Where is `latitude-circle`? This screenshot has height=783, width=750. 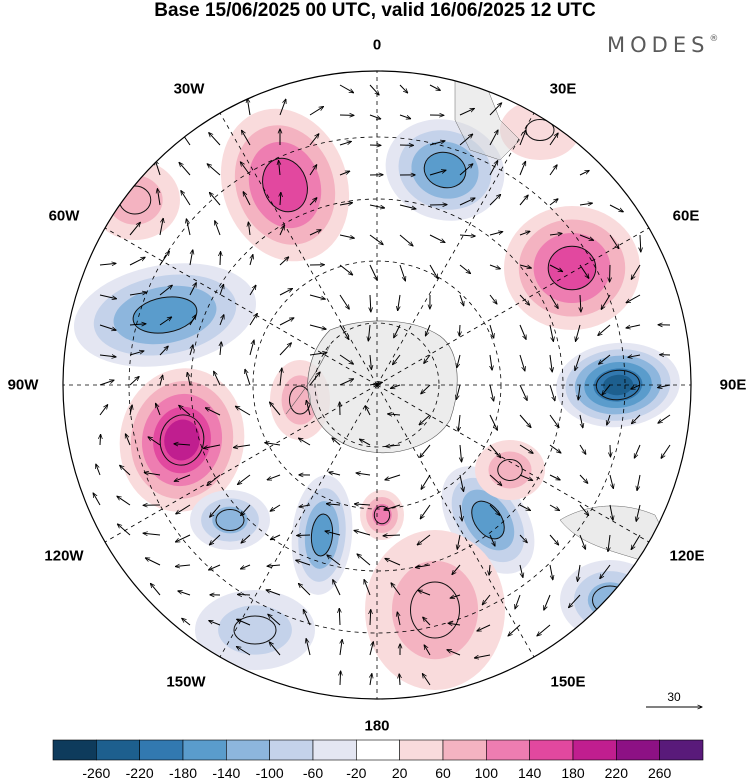
latitude-circle is located at coordinates (377, 385).